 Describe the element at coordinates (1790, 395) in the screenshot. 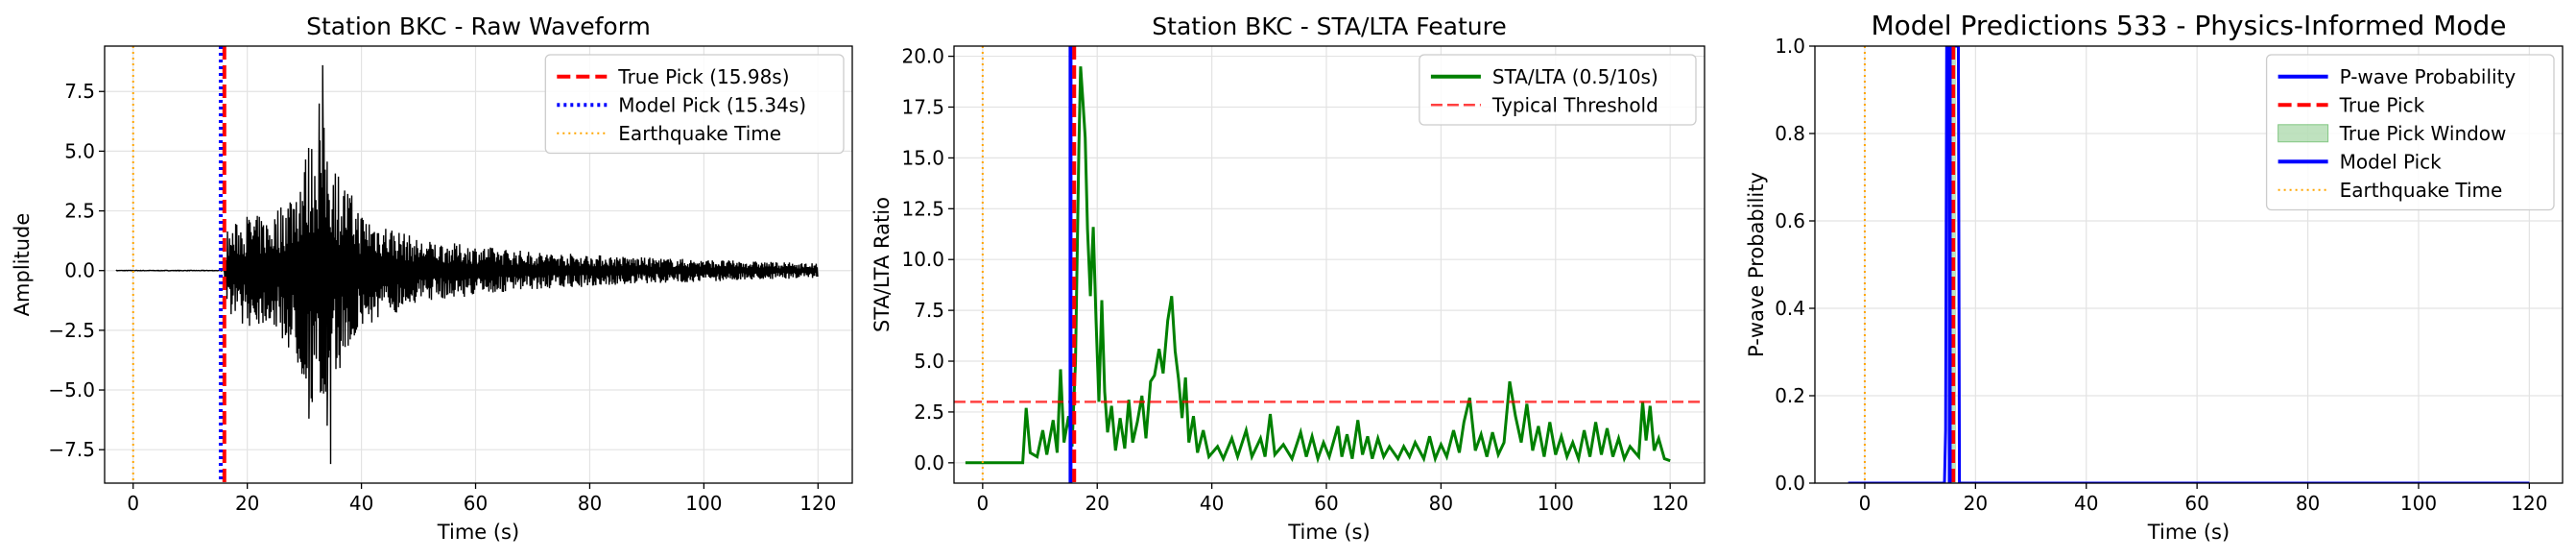

I see `y-tick-label: 0.2` at that location.